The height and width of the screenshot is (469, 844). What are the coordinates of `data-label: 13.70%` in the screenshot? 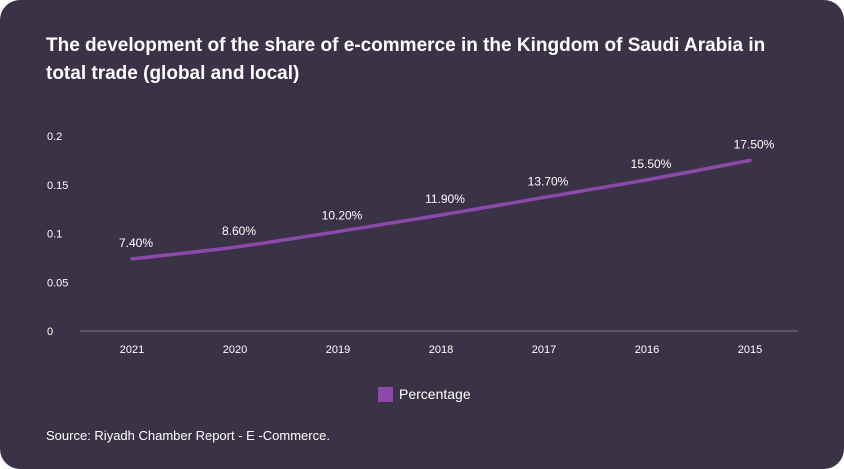 It's located at (548, 181).